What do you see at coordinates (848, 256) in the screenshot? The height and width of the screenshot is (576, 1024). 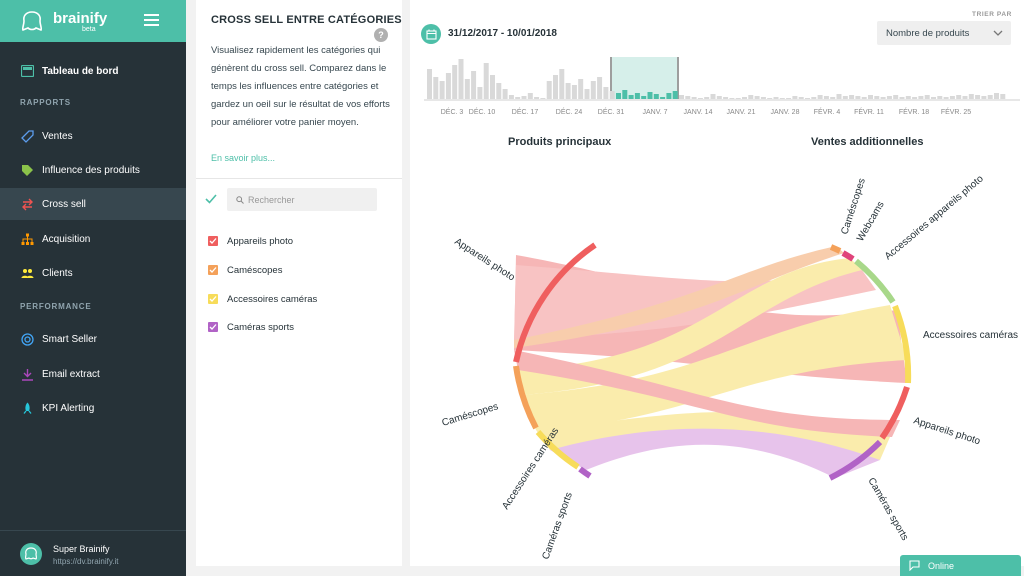 I see `arc-r-webcams` at bounding box center [848, 256].